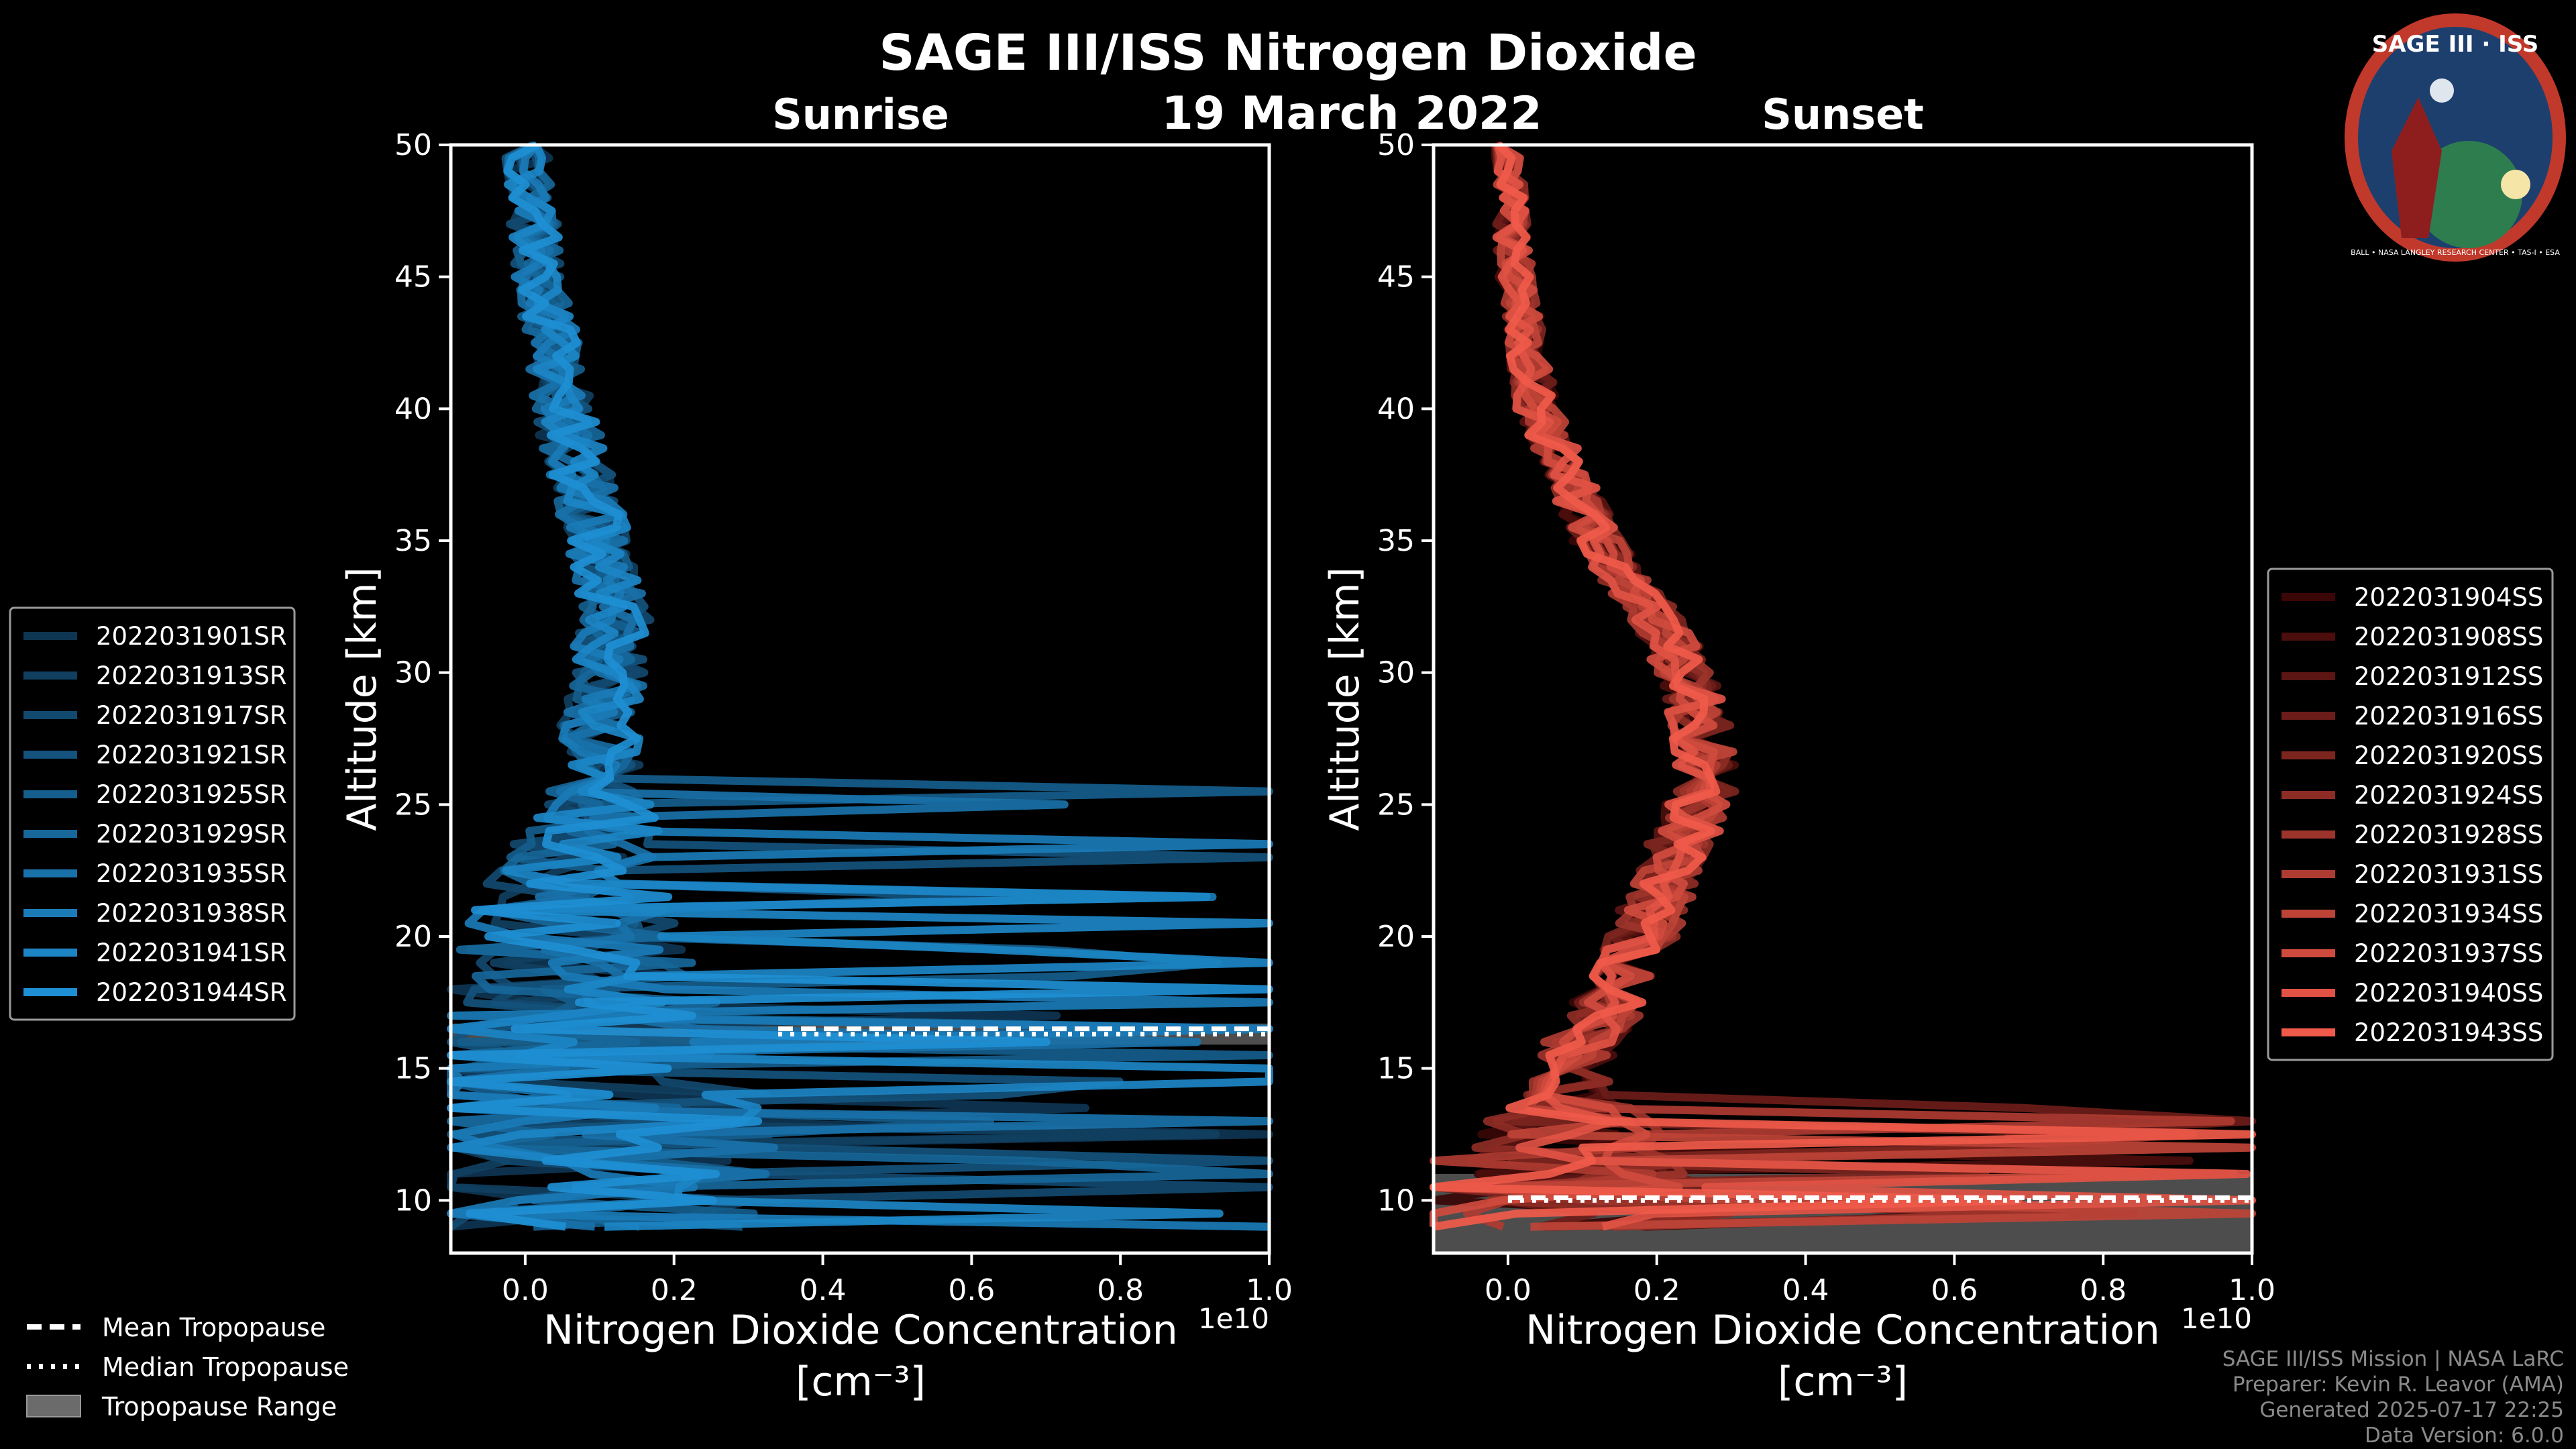 This screenshot has height=1449, width=2576. What do you see at coordinates (191, 794) in the screenshot?
I see `legend-entry: 2022031925SR` at bounding box center [191, 794].